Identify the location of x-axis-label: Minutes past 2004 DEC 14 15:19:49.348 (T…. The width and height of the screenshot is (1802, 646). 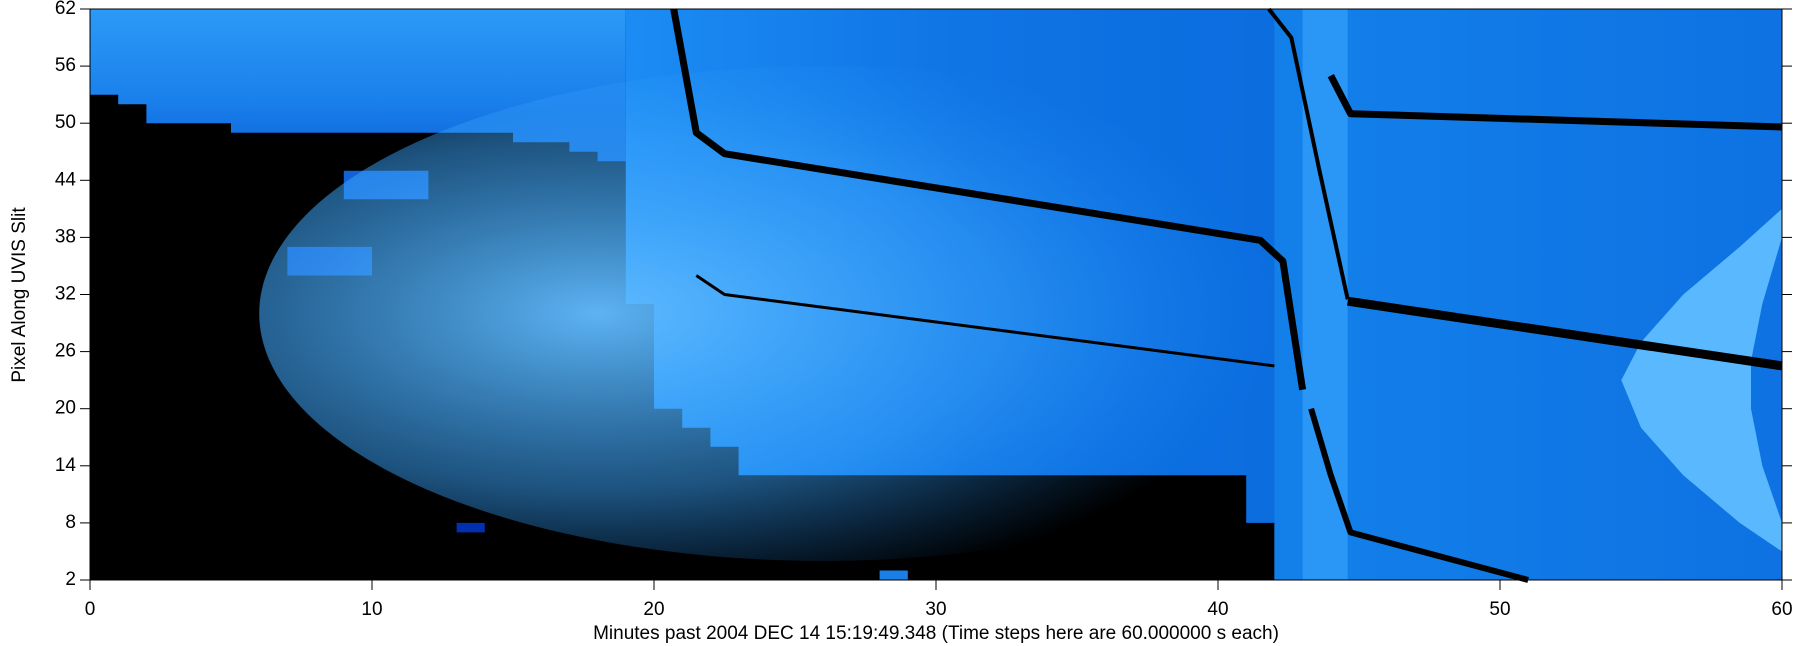
(936, 633).